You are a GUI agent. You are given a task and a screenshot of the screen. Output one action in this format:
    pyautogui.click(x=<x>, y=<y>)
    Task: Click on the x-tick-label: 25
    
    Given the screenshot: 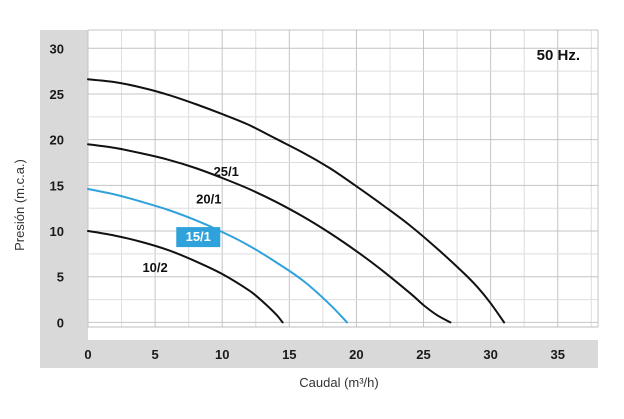 What is the action you would take?
    pyautogui.click(x=423, y=354)
    